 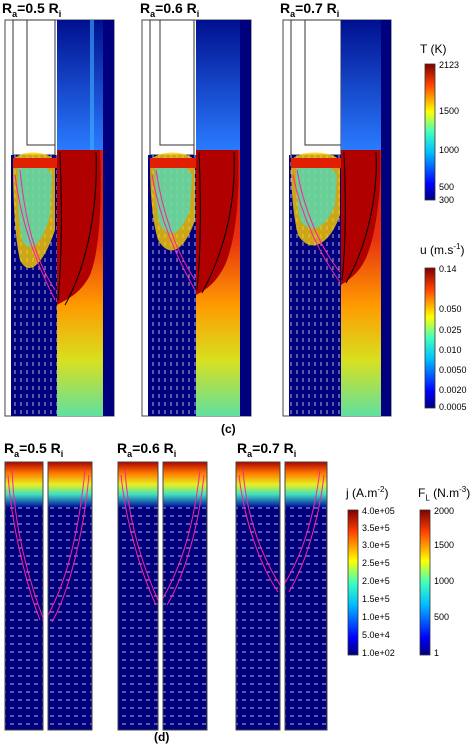 What do you see at coordinates (376, 599) in the screenshot?
I see `current-density-tick: 1.5e+5` at bounding box center [376, 599].